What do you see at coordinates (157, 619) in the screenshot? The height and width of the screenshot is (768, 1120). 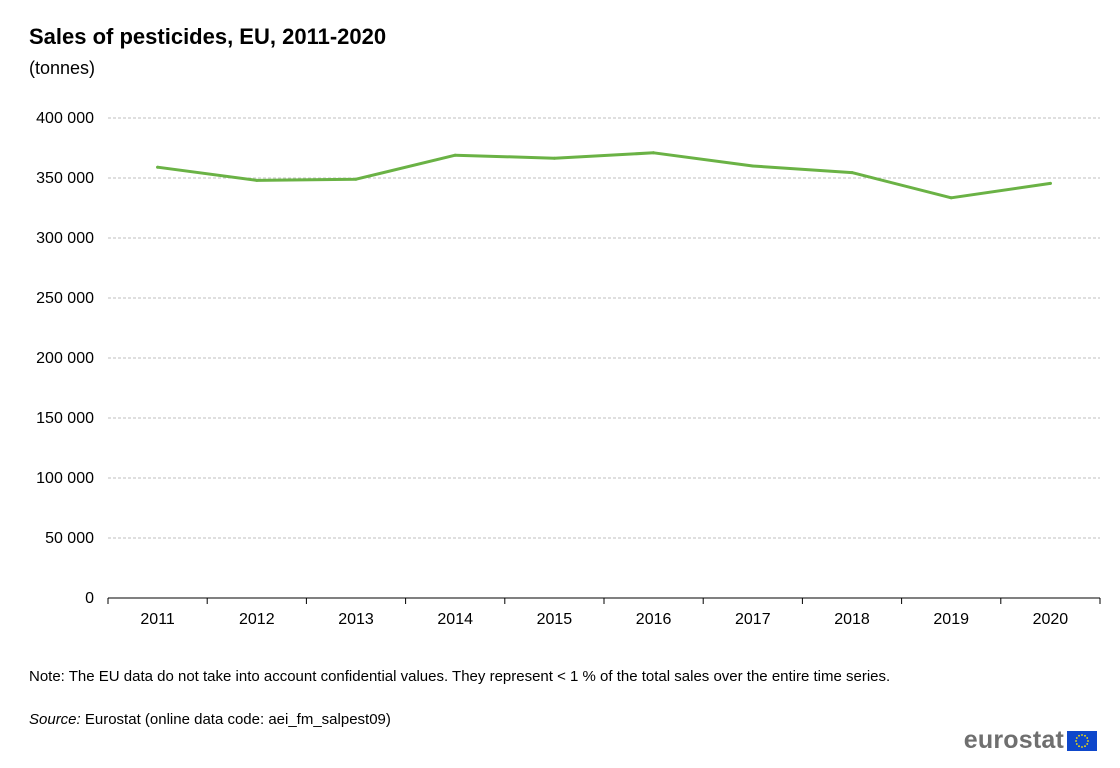 I see `x-tick-label: 2011` at bounding box center [157, 619].